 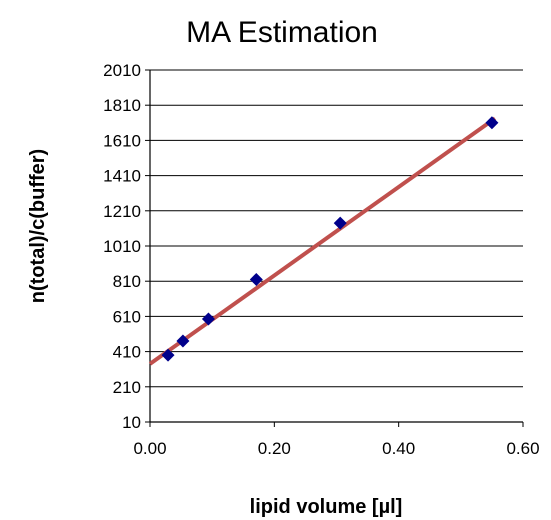 I want to click on x-tick-label: 0.20, so click(x=274, y=448).